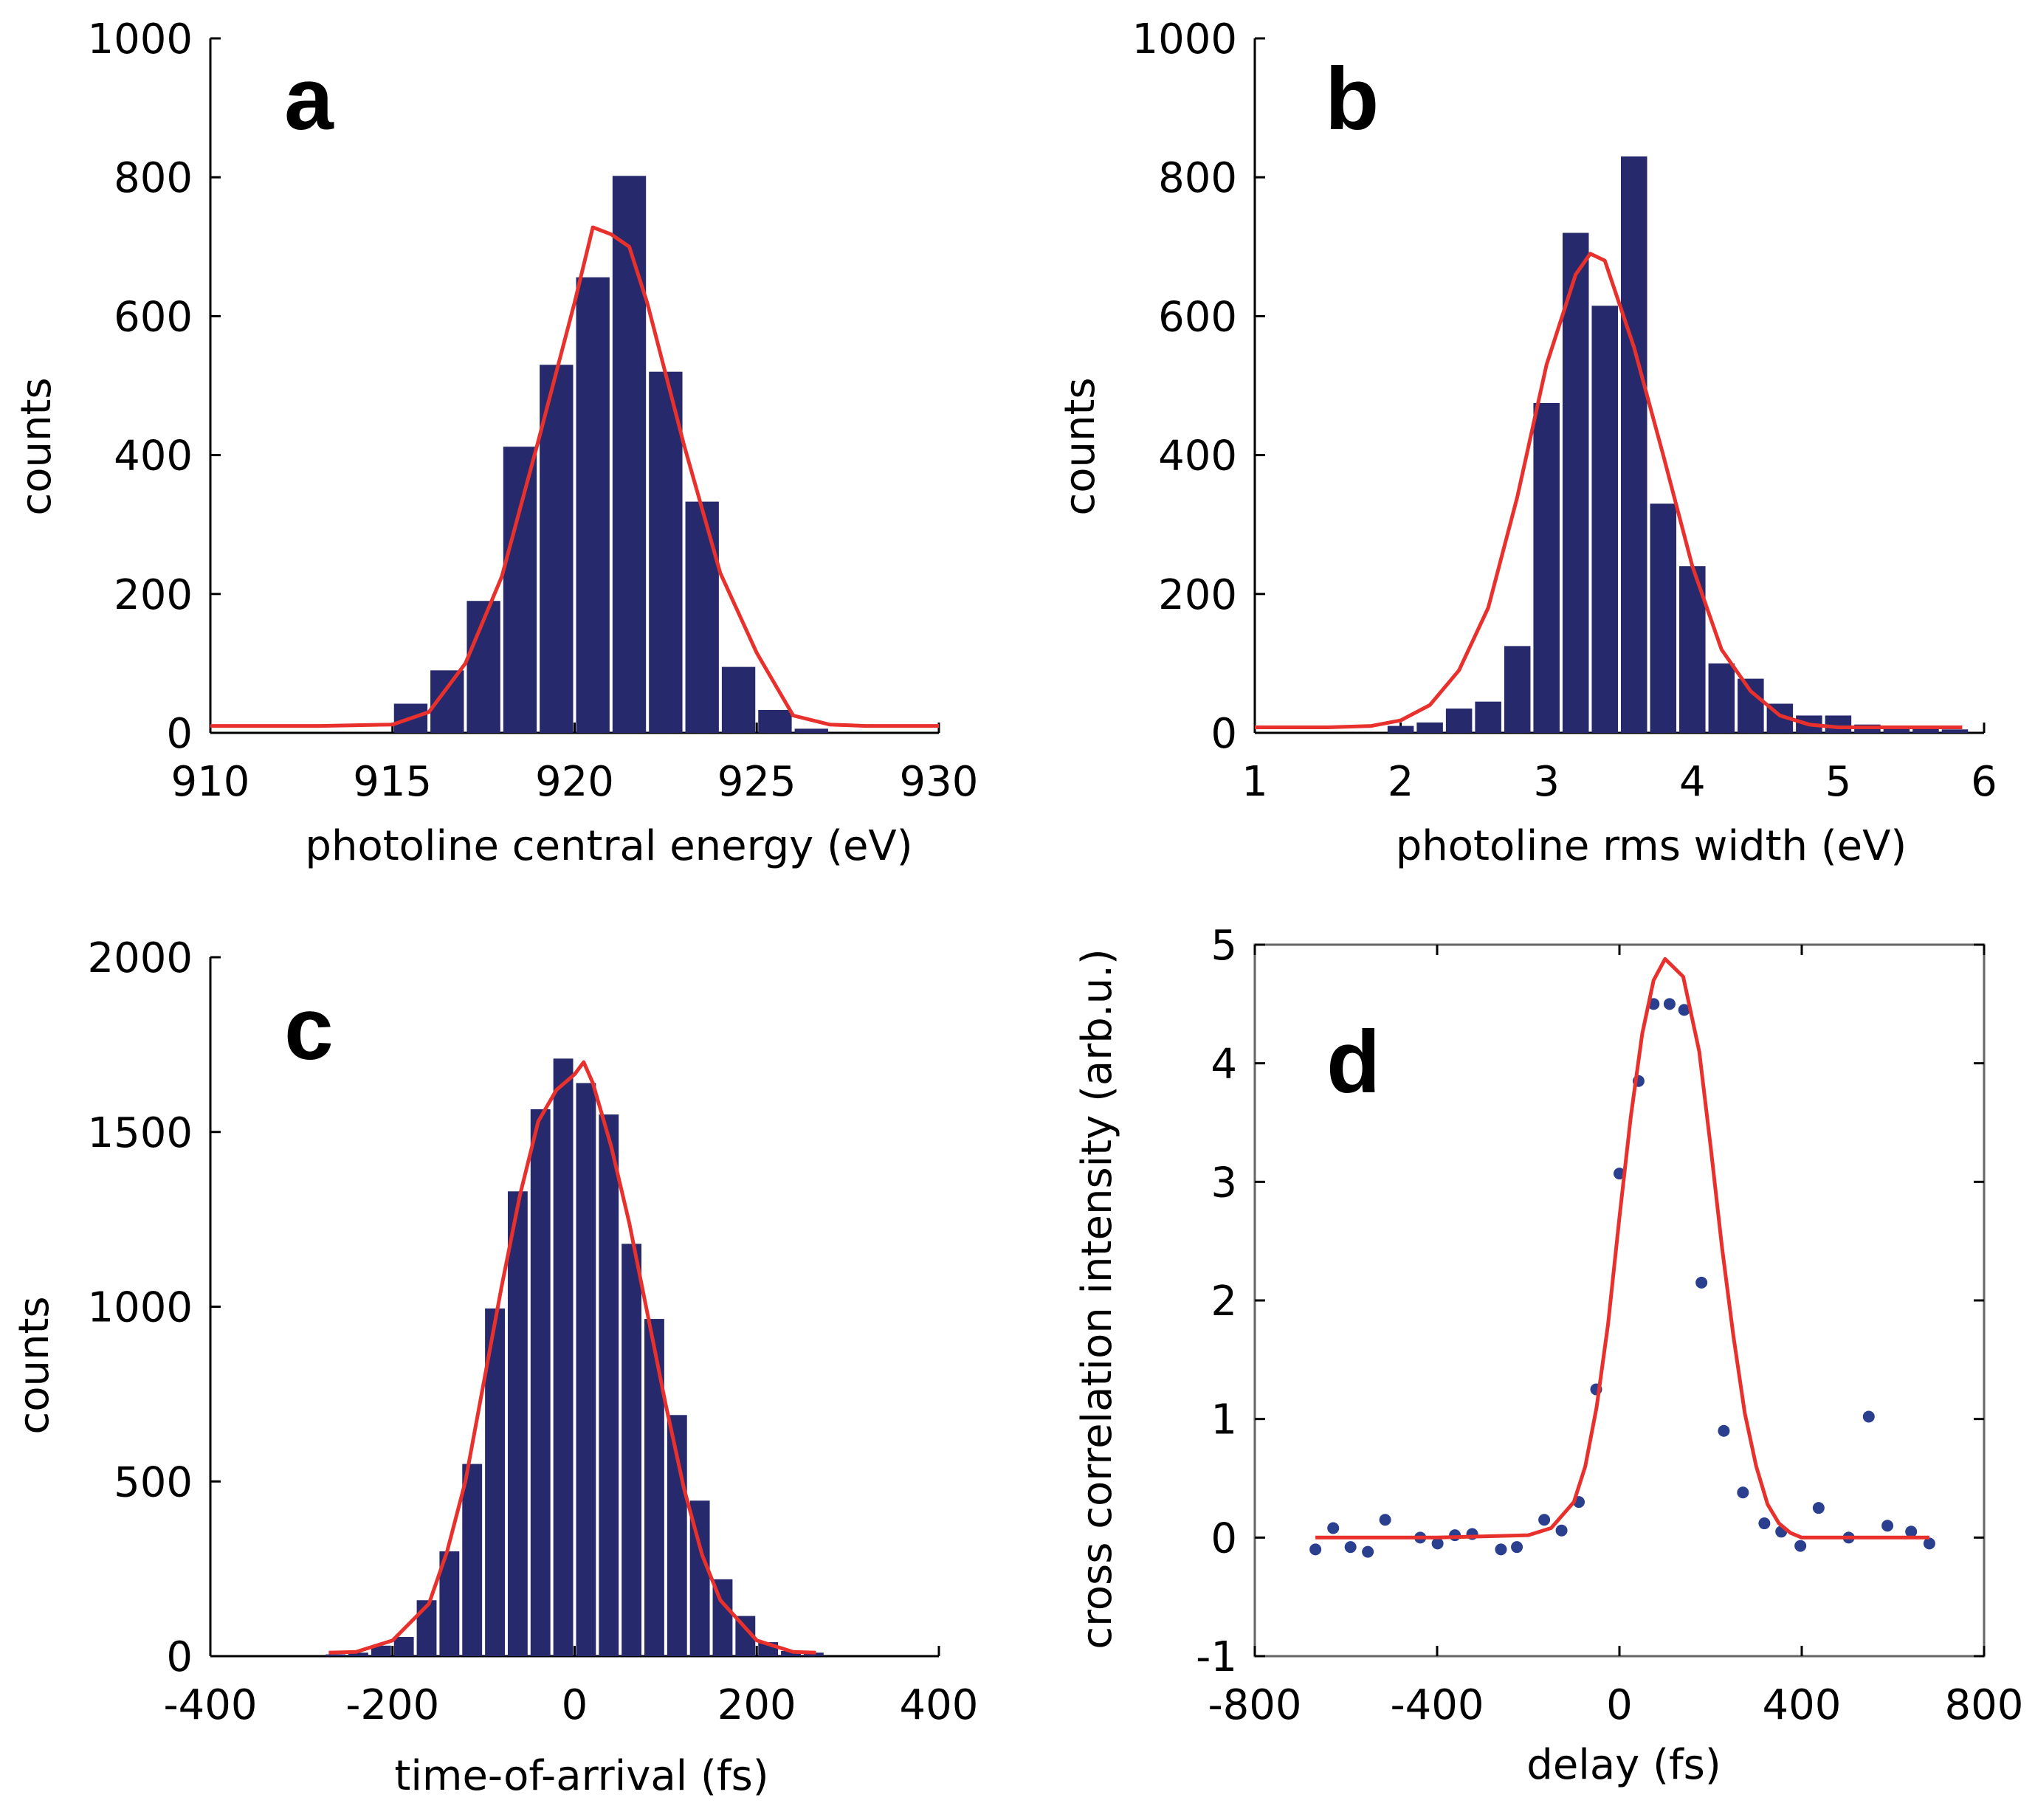 This screenshot has width=2035, height=1820. What do you see at coordinates (939, 782) in the screenshot?
I see `x-tick-label: 930` at bounding box center [939, 782].